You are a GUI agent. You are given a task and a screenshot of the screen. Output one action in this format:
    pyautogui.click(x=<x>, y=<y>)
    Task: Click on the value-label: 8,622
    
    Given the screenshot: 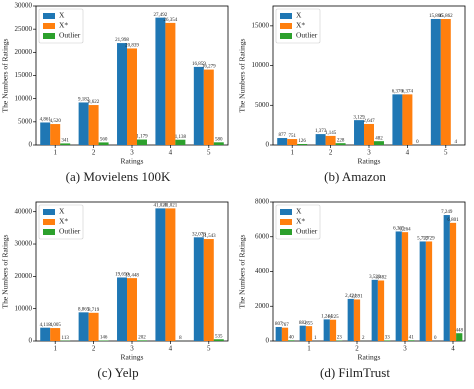 What is the action you would take?
    pyautogui.click(x=94, y=102)
    